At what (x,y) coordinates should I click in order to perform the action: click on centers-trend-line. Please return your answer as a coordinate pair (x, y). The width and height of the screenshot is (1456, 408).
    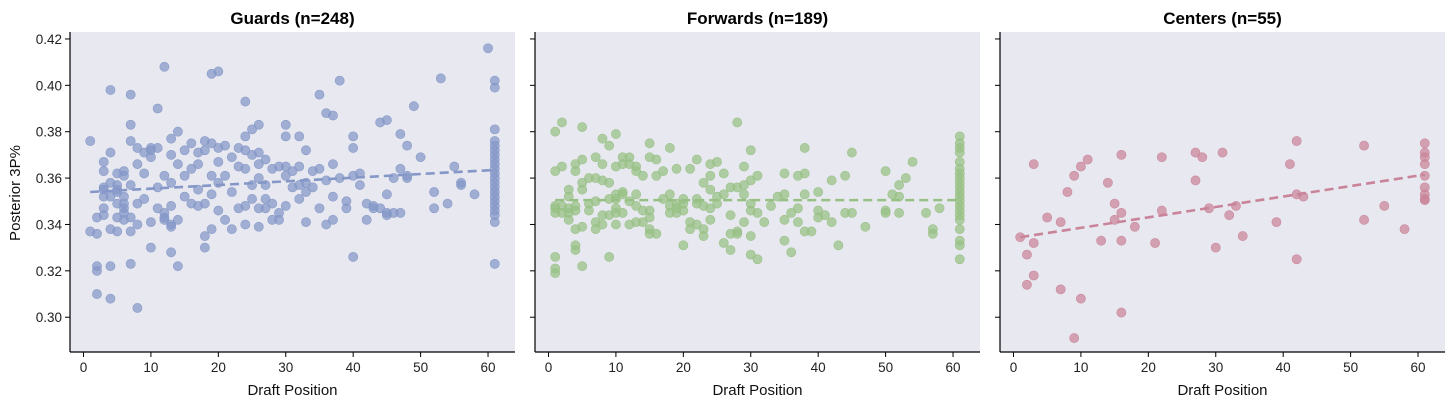
    Looking at the image, I should click on (1222, 206).